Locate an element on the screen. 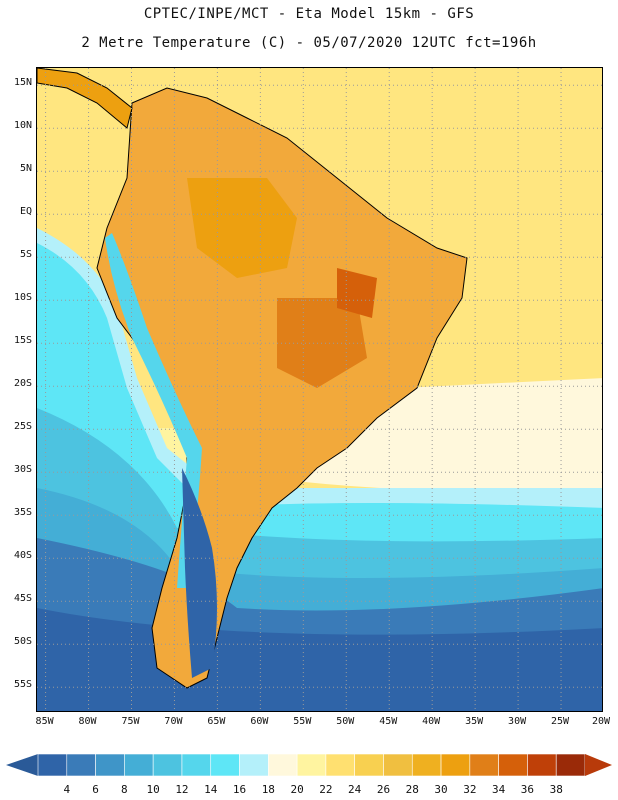  central-brazil-hot-region is located at coordinates (322, 343).